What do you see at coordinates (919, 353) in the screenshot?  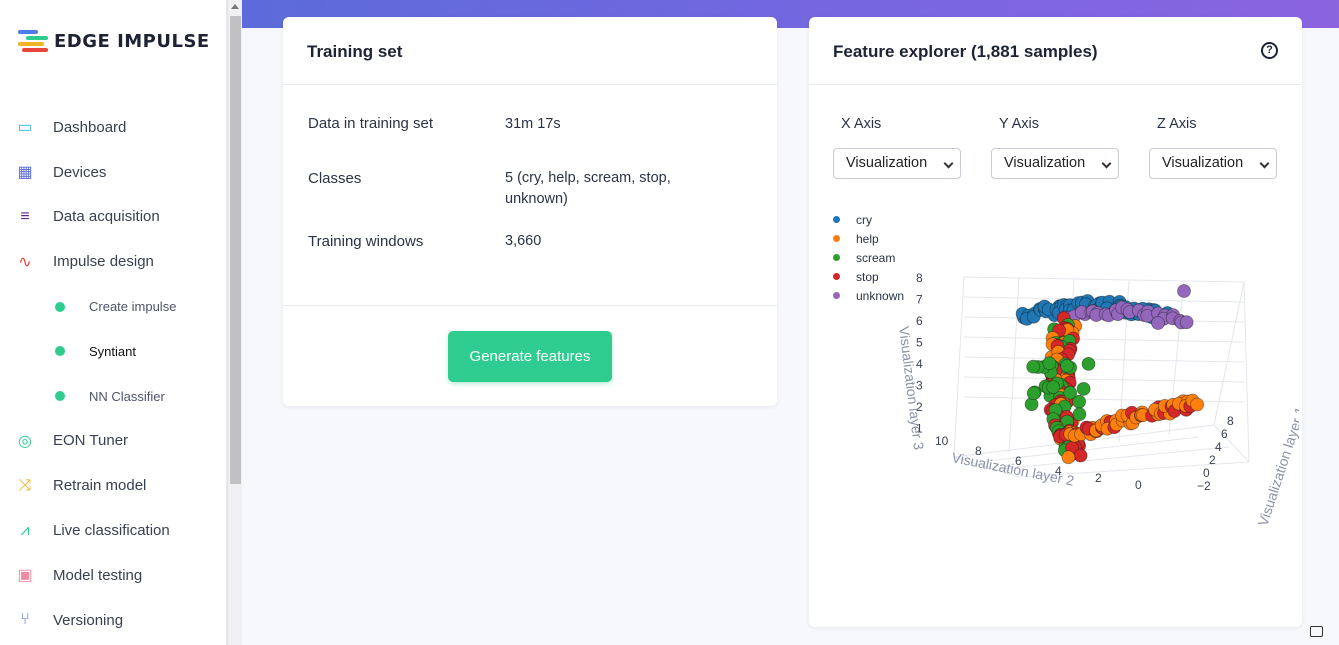 I see `z-axis-ticks: 8 7 6 5 4 3 2 1` at bounding box center [919, 353].